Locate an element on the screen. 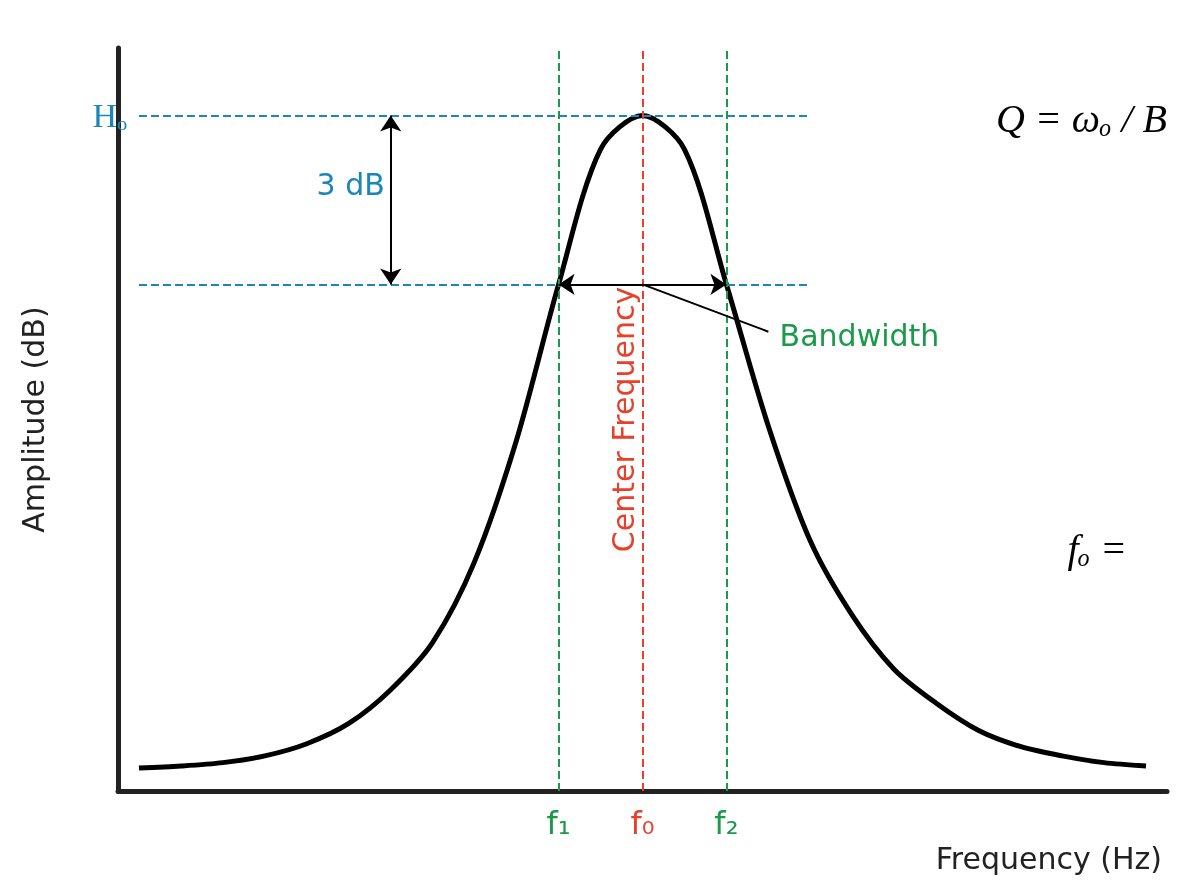 This screenshot has height=889, width=1195. x-tick-label: f₀ is located at coordinates (642, 823).